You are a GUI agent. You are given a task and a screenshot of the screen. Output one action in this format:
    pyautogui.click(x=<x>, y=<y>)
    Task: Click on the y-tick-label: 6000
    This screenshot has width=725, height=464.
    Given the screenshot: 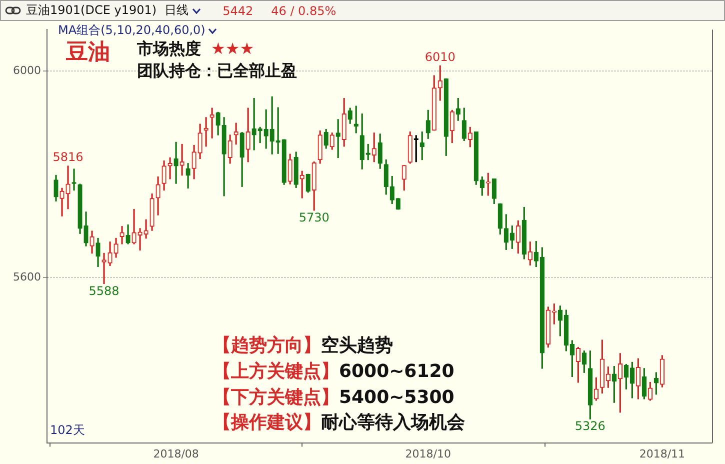 What is the action you would take?
    pyautogui.click(x=27, y=70)
    